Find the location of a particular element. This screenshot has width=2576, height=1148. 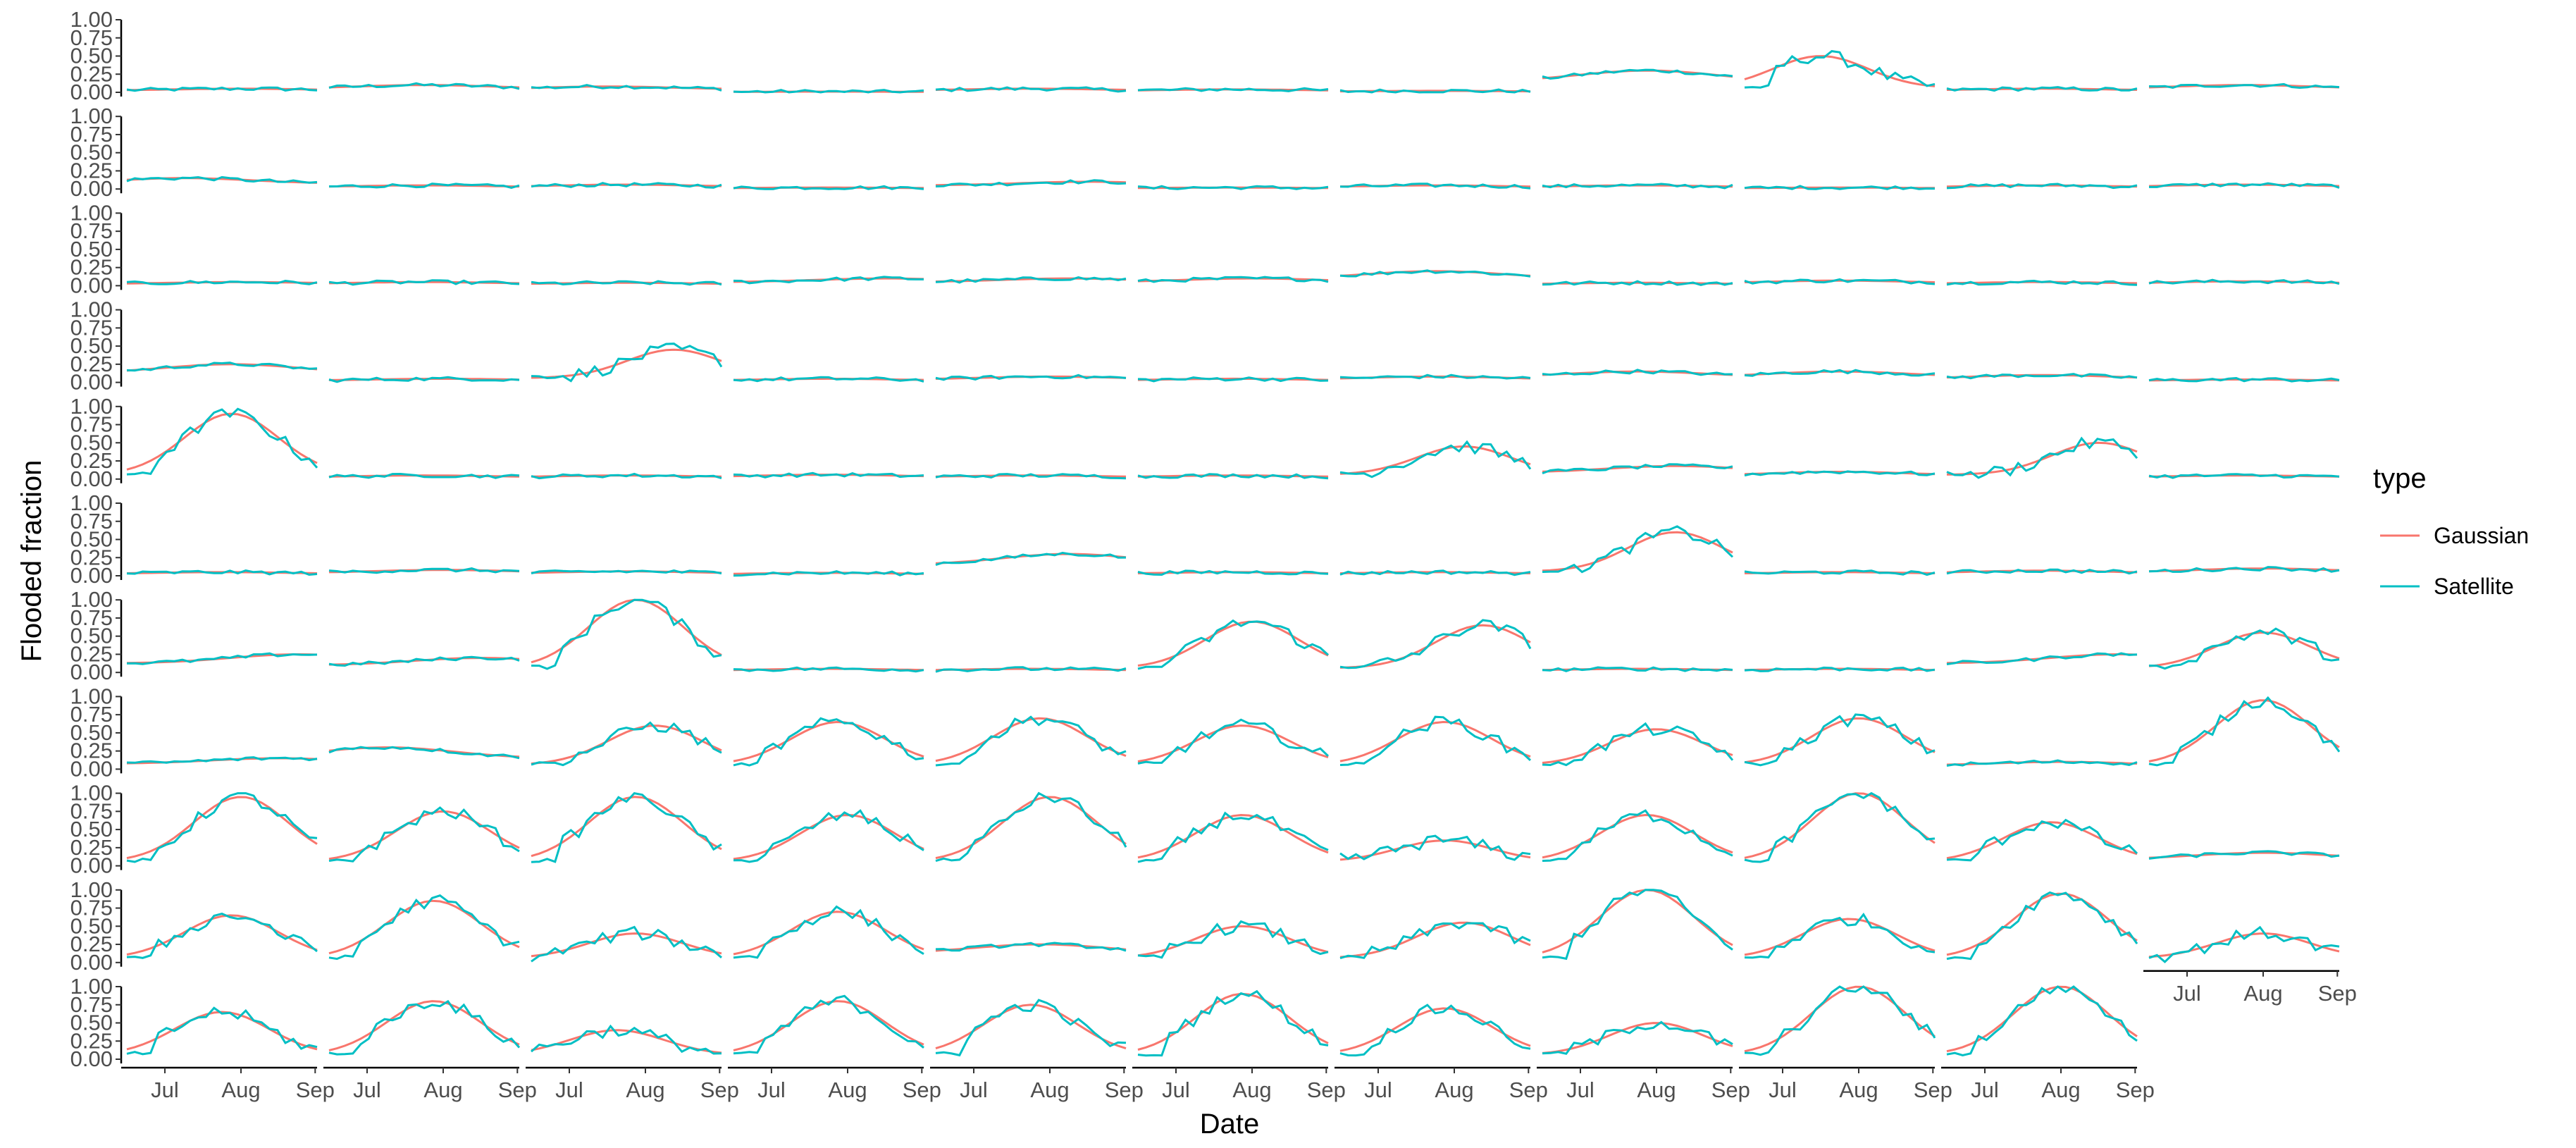

satellite-line-r9-c7 is located at coordinates (1637, 924).